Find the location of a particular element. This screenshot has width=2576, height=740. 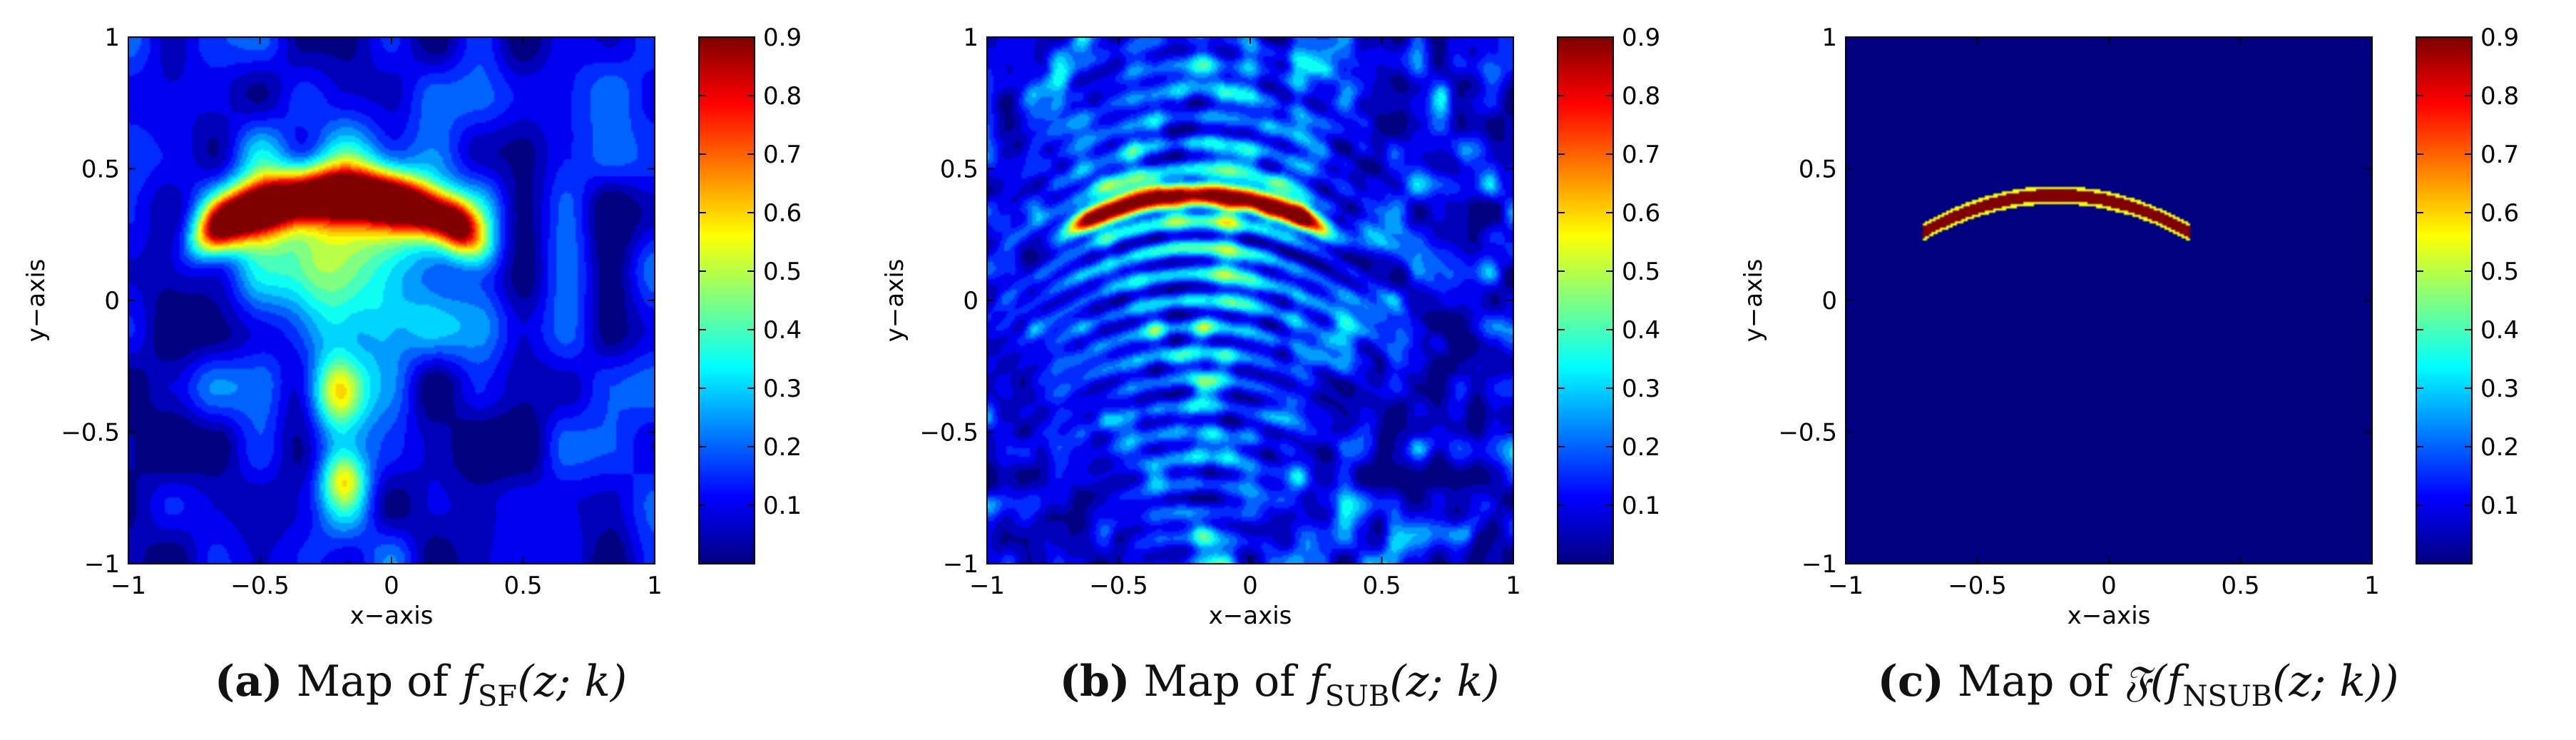

caption-label: (a) is located at coordinates (249, 682).